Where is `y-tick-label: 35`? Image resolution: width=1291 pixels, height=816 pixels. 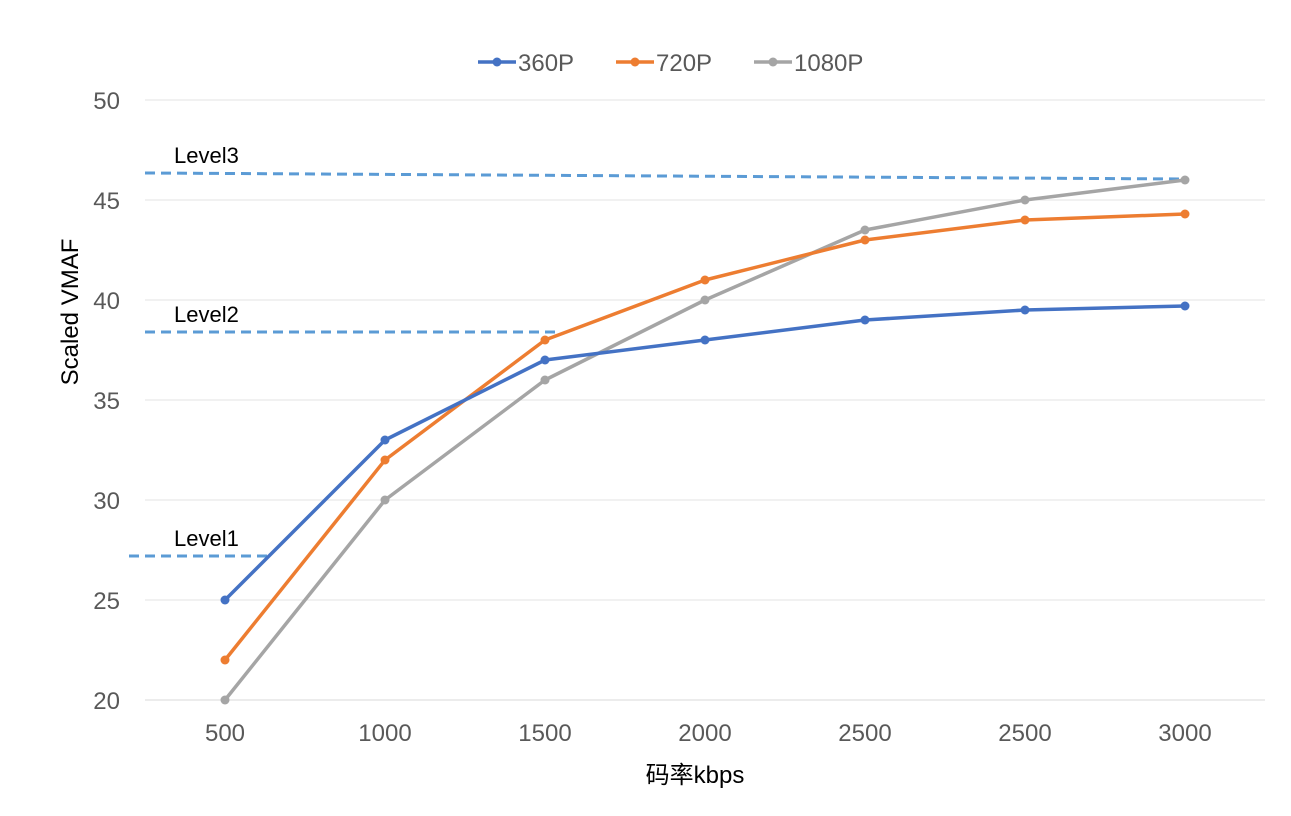 y-tick-label: 35 is located at coordinates (106, 401).